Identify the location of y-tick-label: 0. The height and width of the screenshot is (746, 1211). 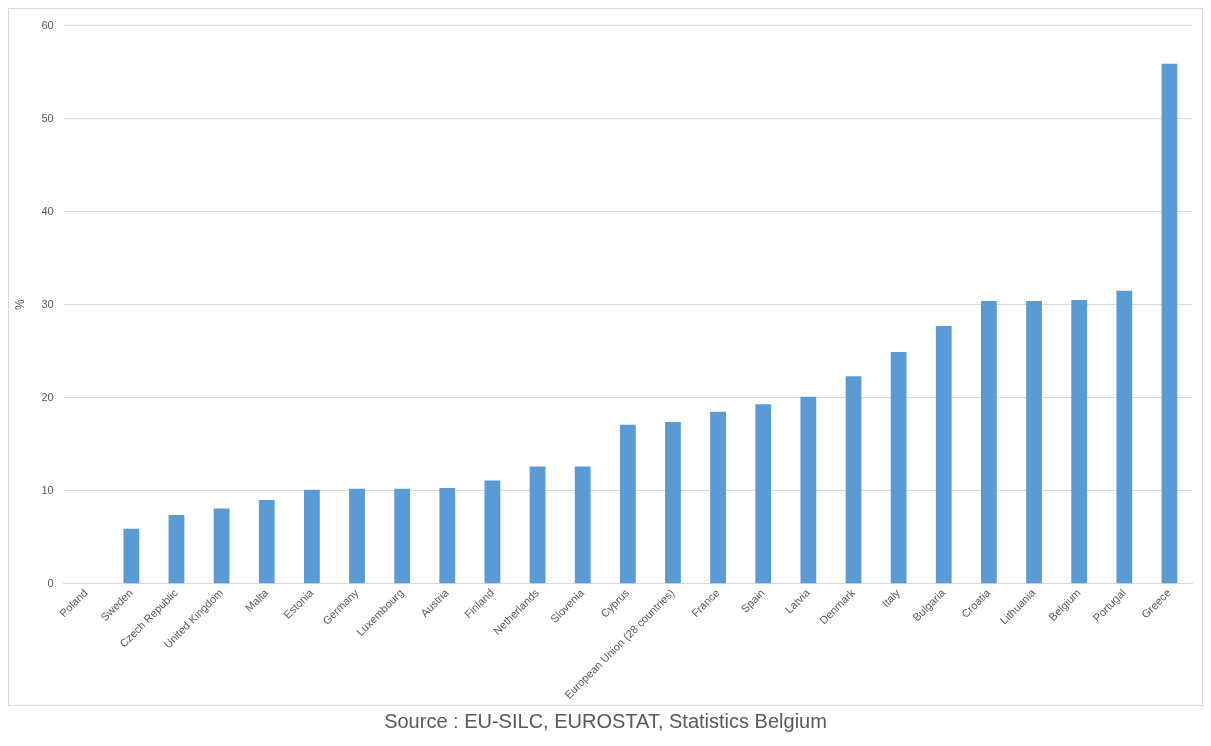
(50, 582).